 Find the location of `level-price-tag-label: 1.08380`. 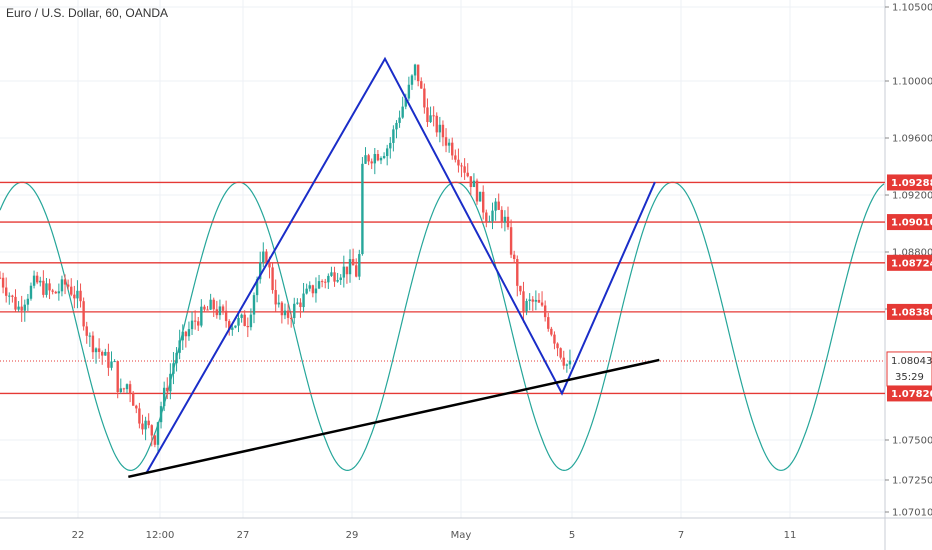

level-price-tag-label: 1.08380 is located at coordinates (911, 312).